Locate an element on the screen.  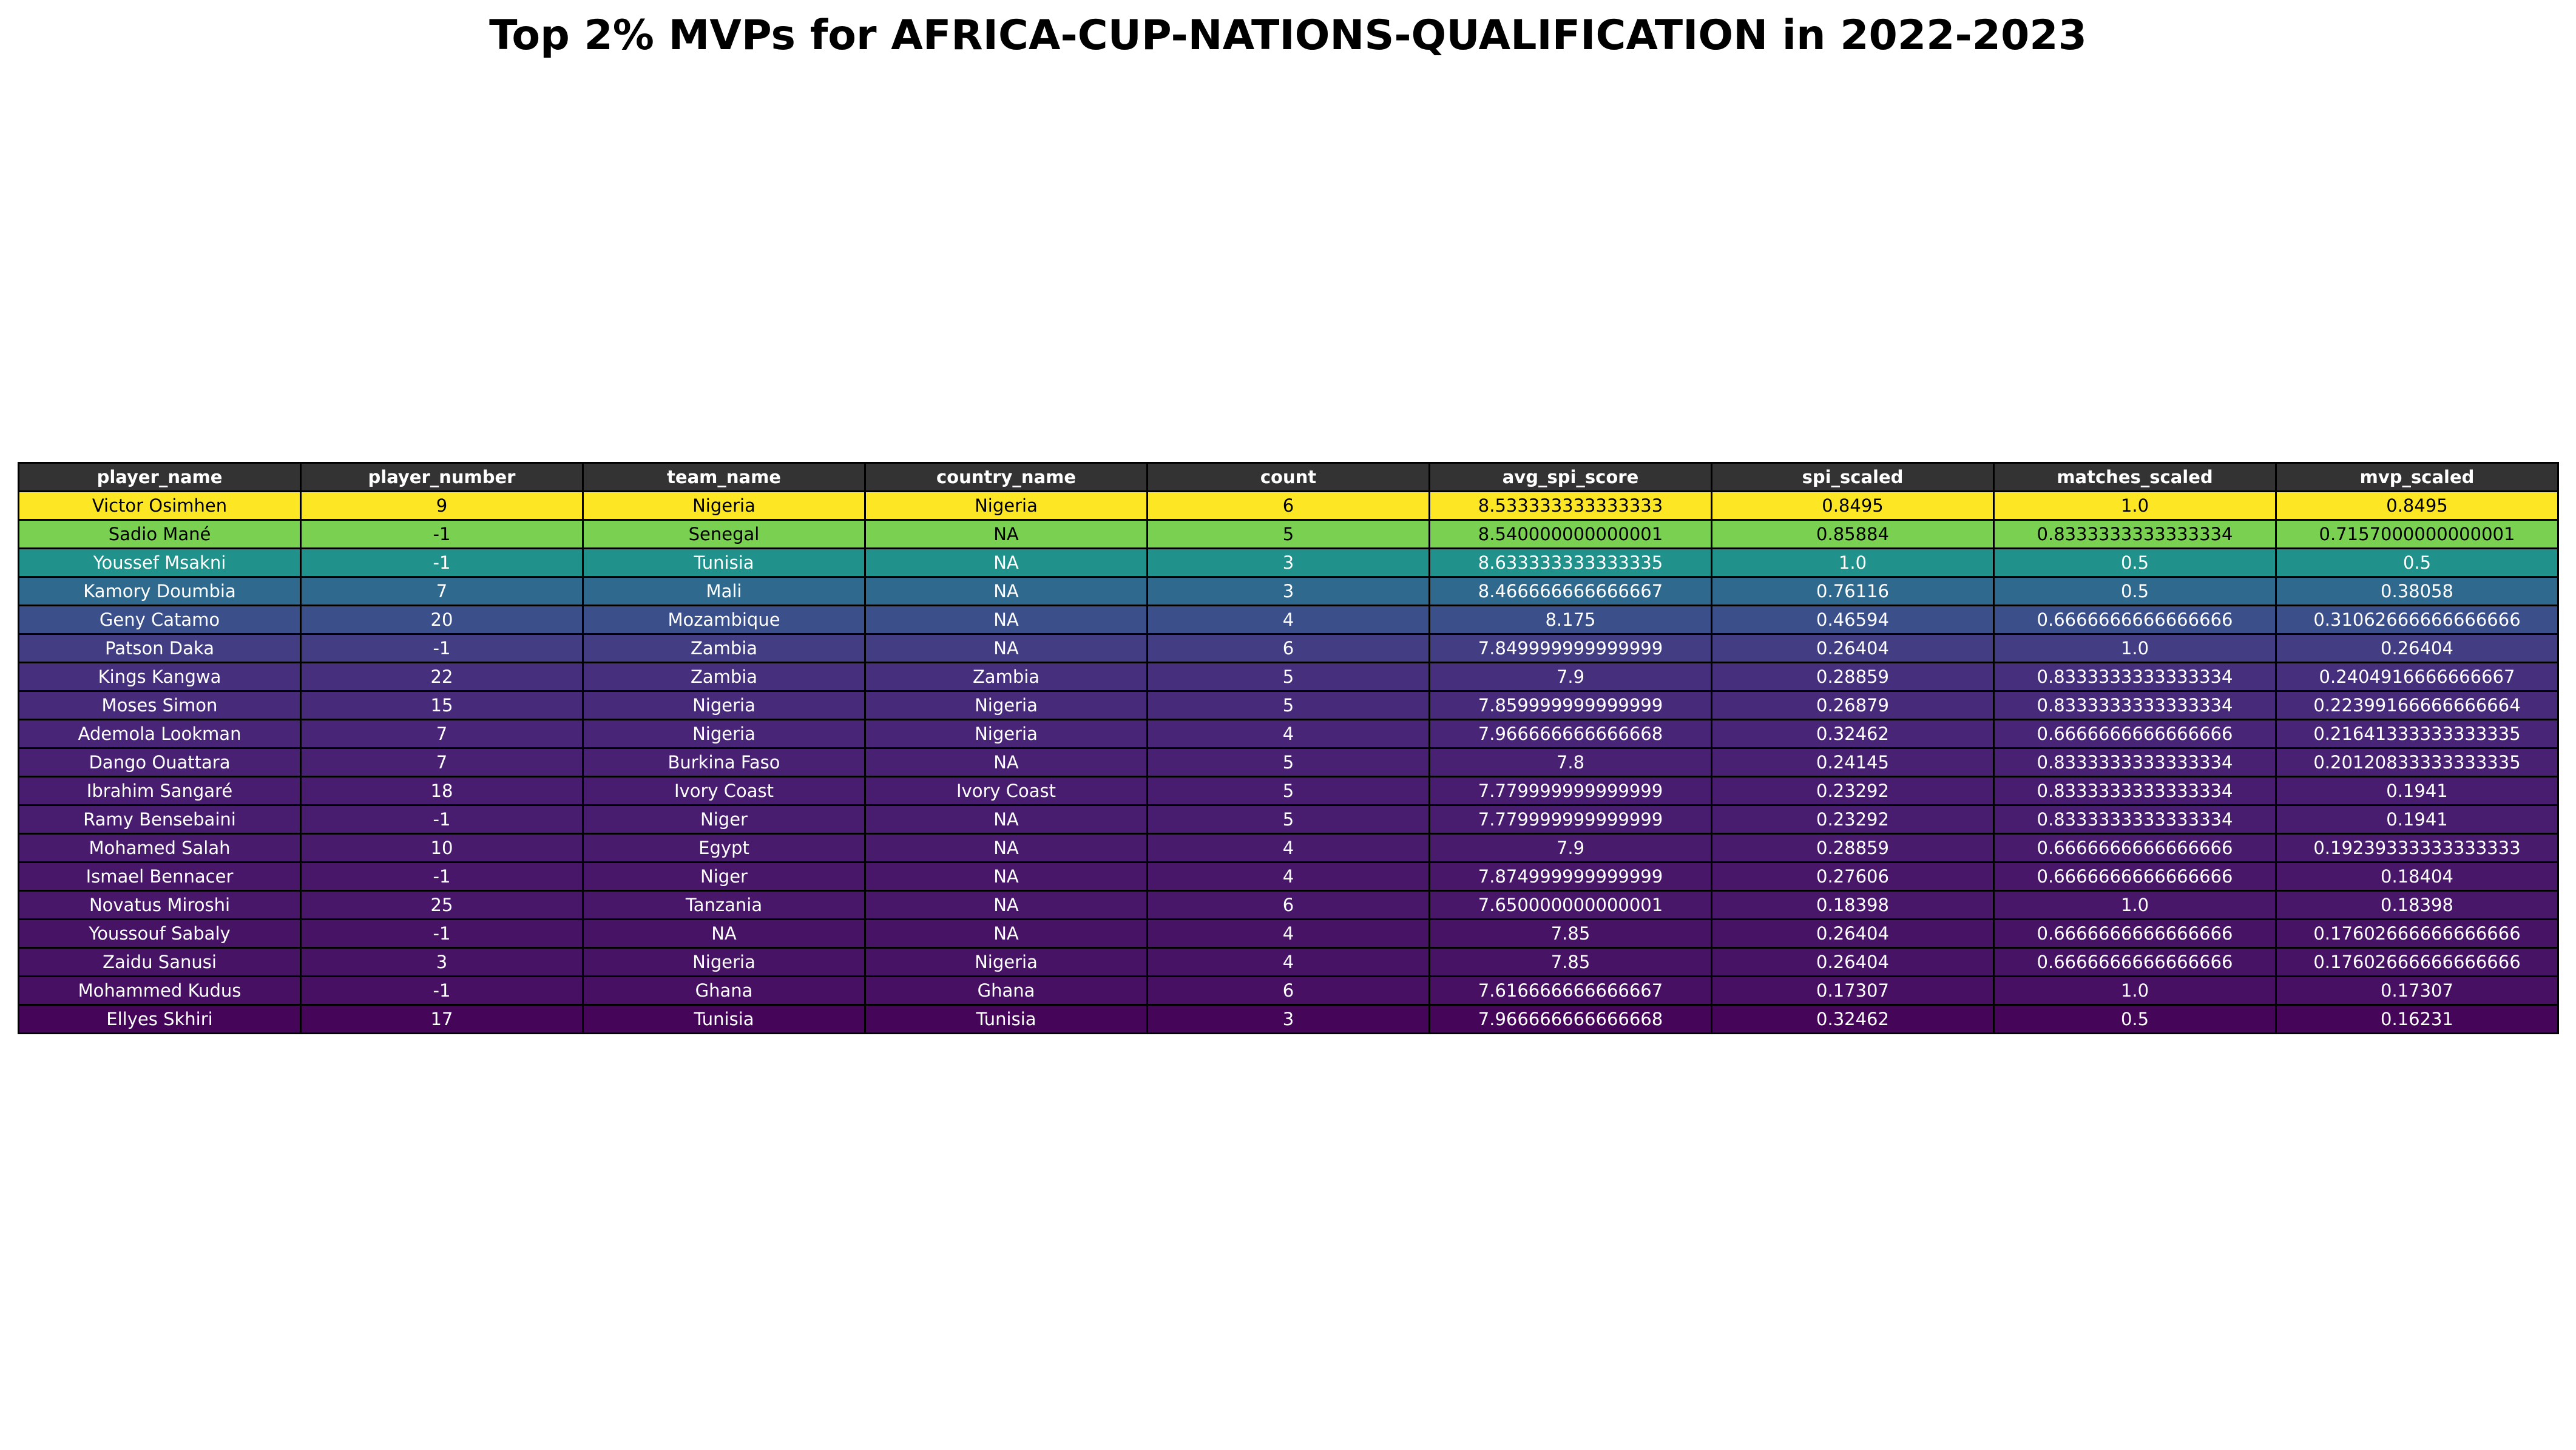
table-cell-spi-scaled: 0.76116 is located at coordinates (1853, 591).